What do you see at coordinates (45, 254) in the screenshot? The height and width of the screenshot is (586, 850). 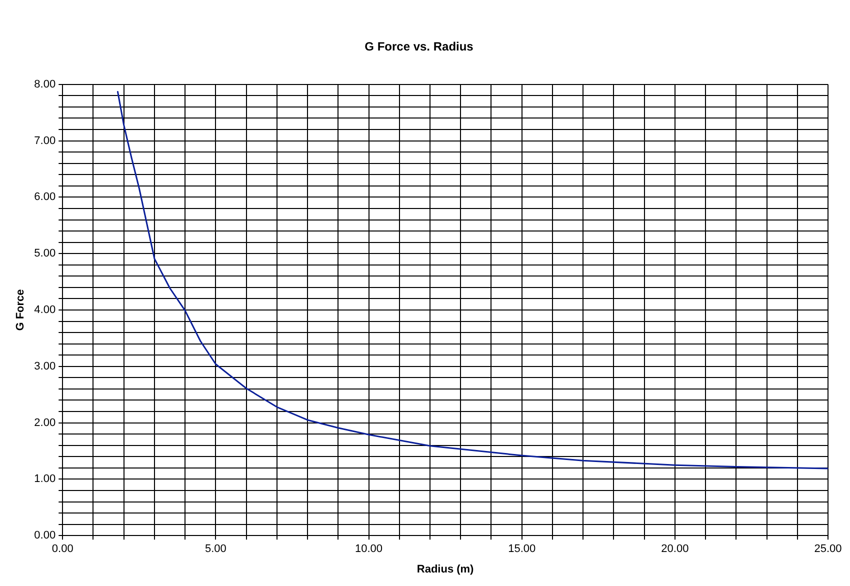 I see `y-tick-label: 5.00` at bounding box center [45, 254].